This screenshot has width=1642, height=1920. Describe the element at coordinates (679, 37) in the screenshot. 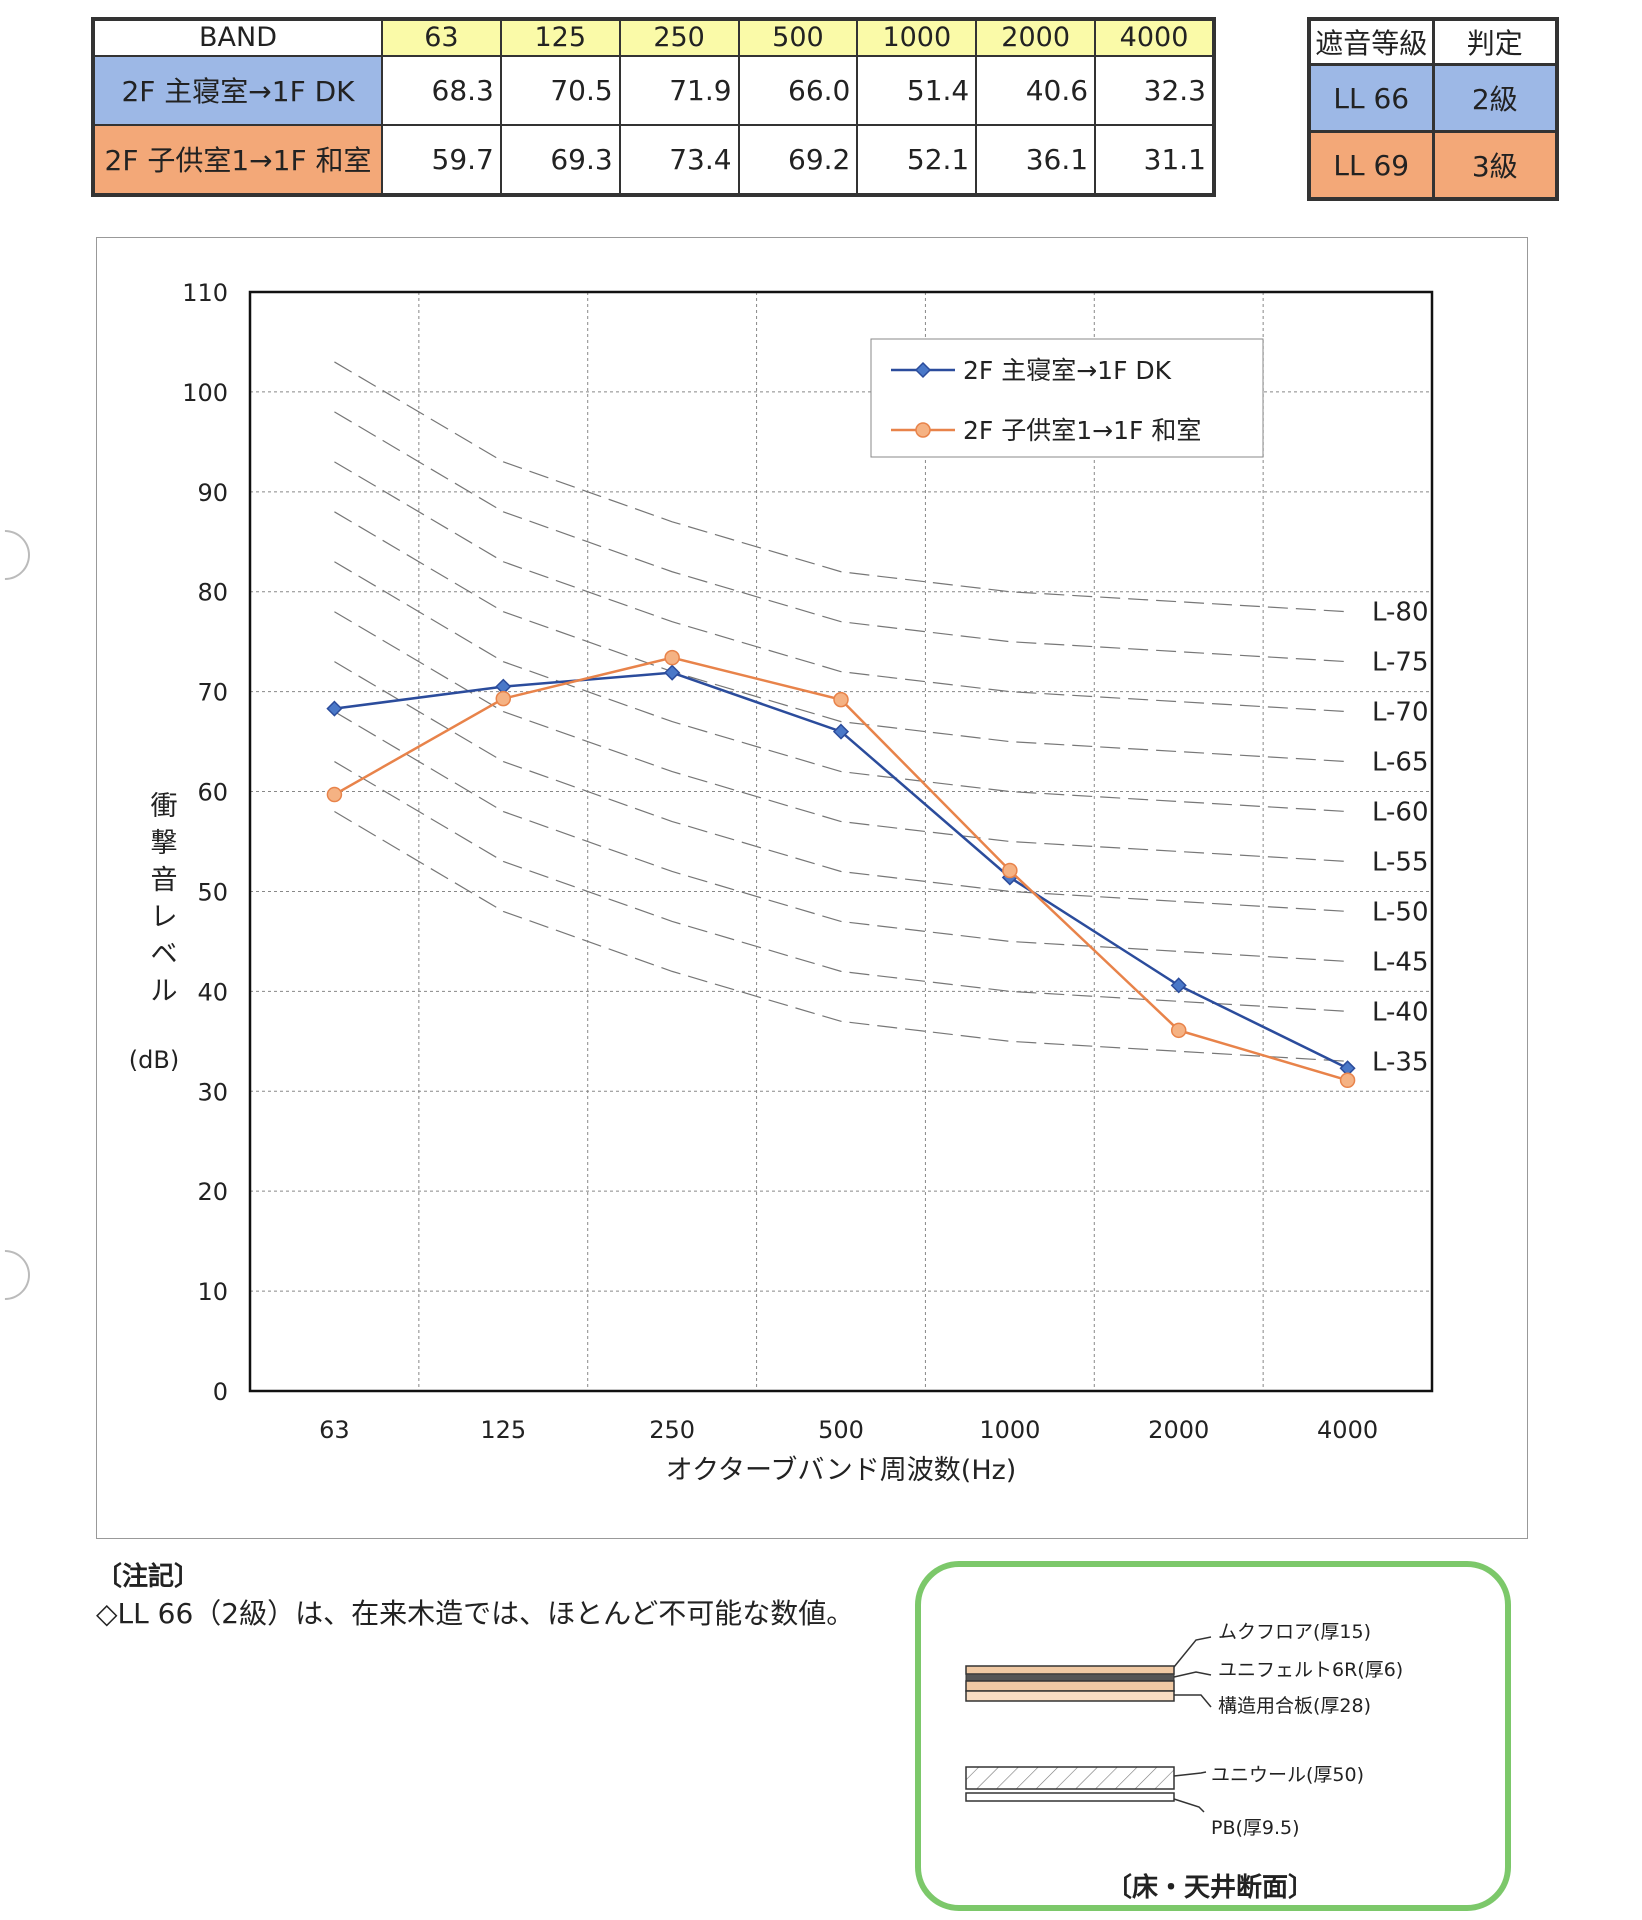

I see `band-header-cell: 250` at that location.